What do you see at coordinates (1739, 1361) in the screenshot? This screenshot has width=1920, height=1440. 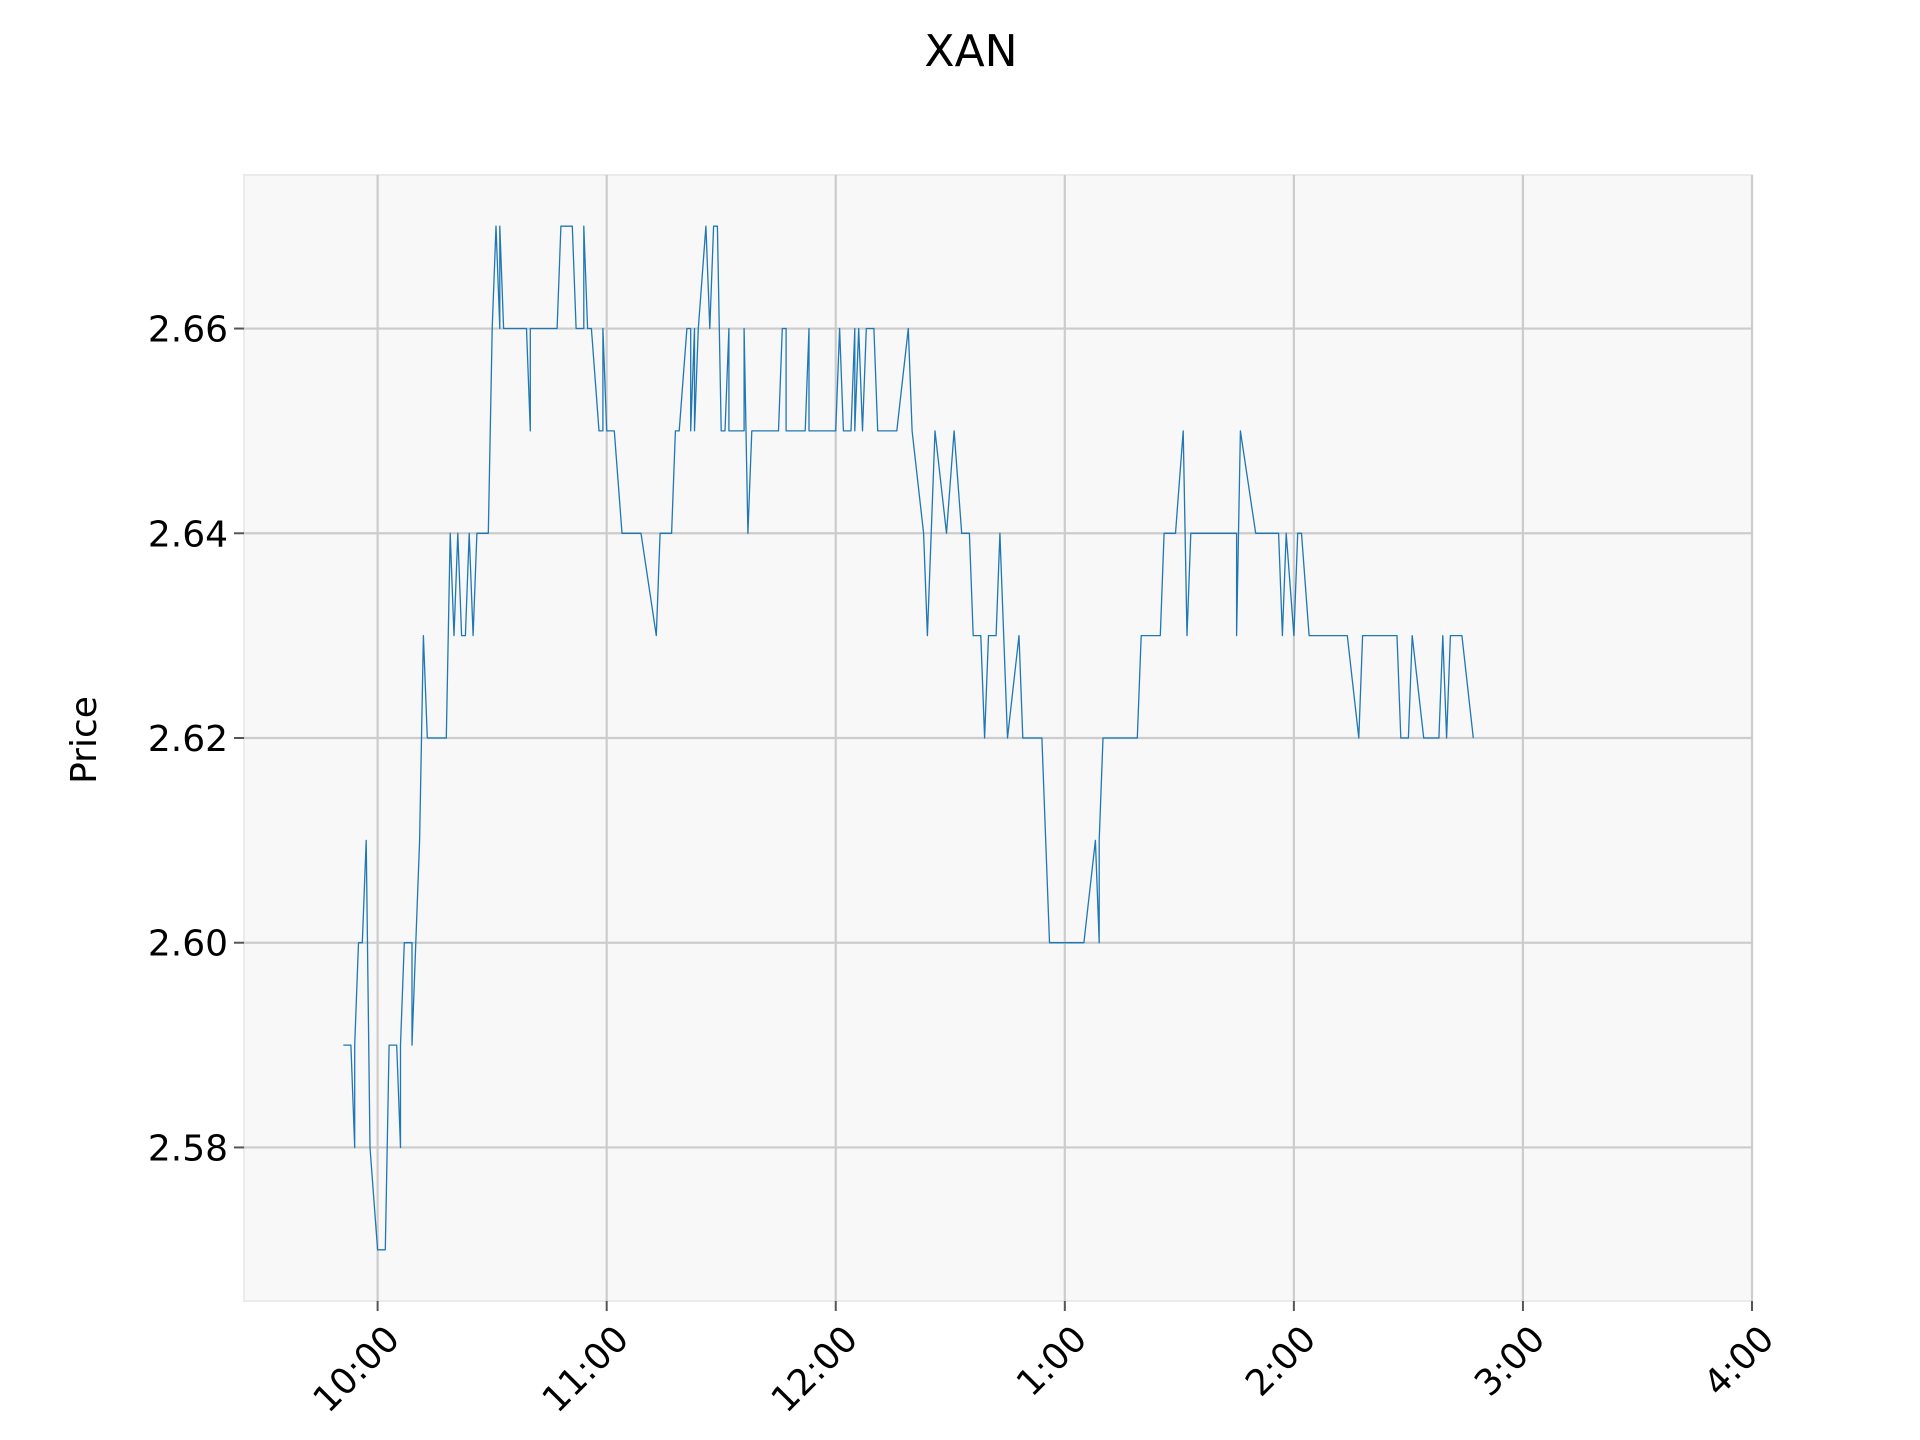 I see `x-tick-label: 4:00` at bounding box center [1739, 1361].